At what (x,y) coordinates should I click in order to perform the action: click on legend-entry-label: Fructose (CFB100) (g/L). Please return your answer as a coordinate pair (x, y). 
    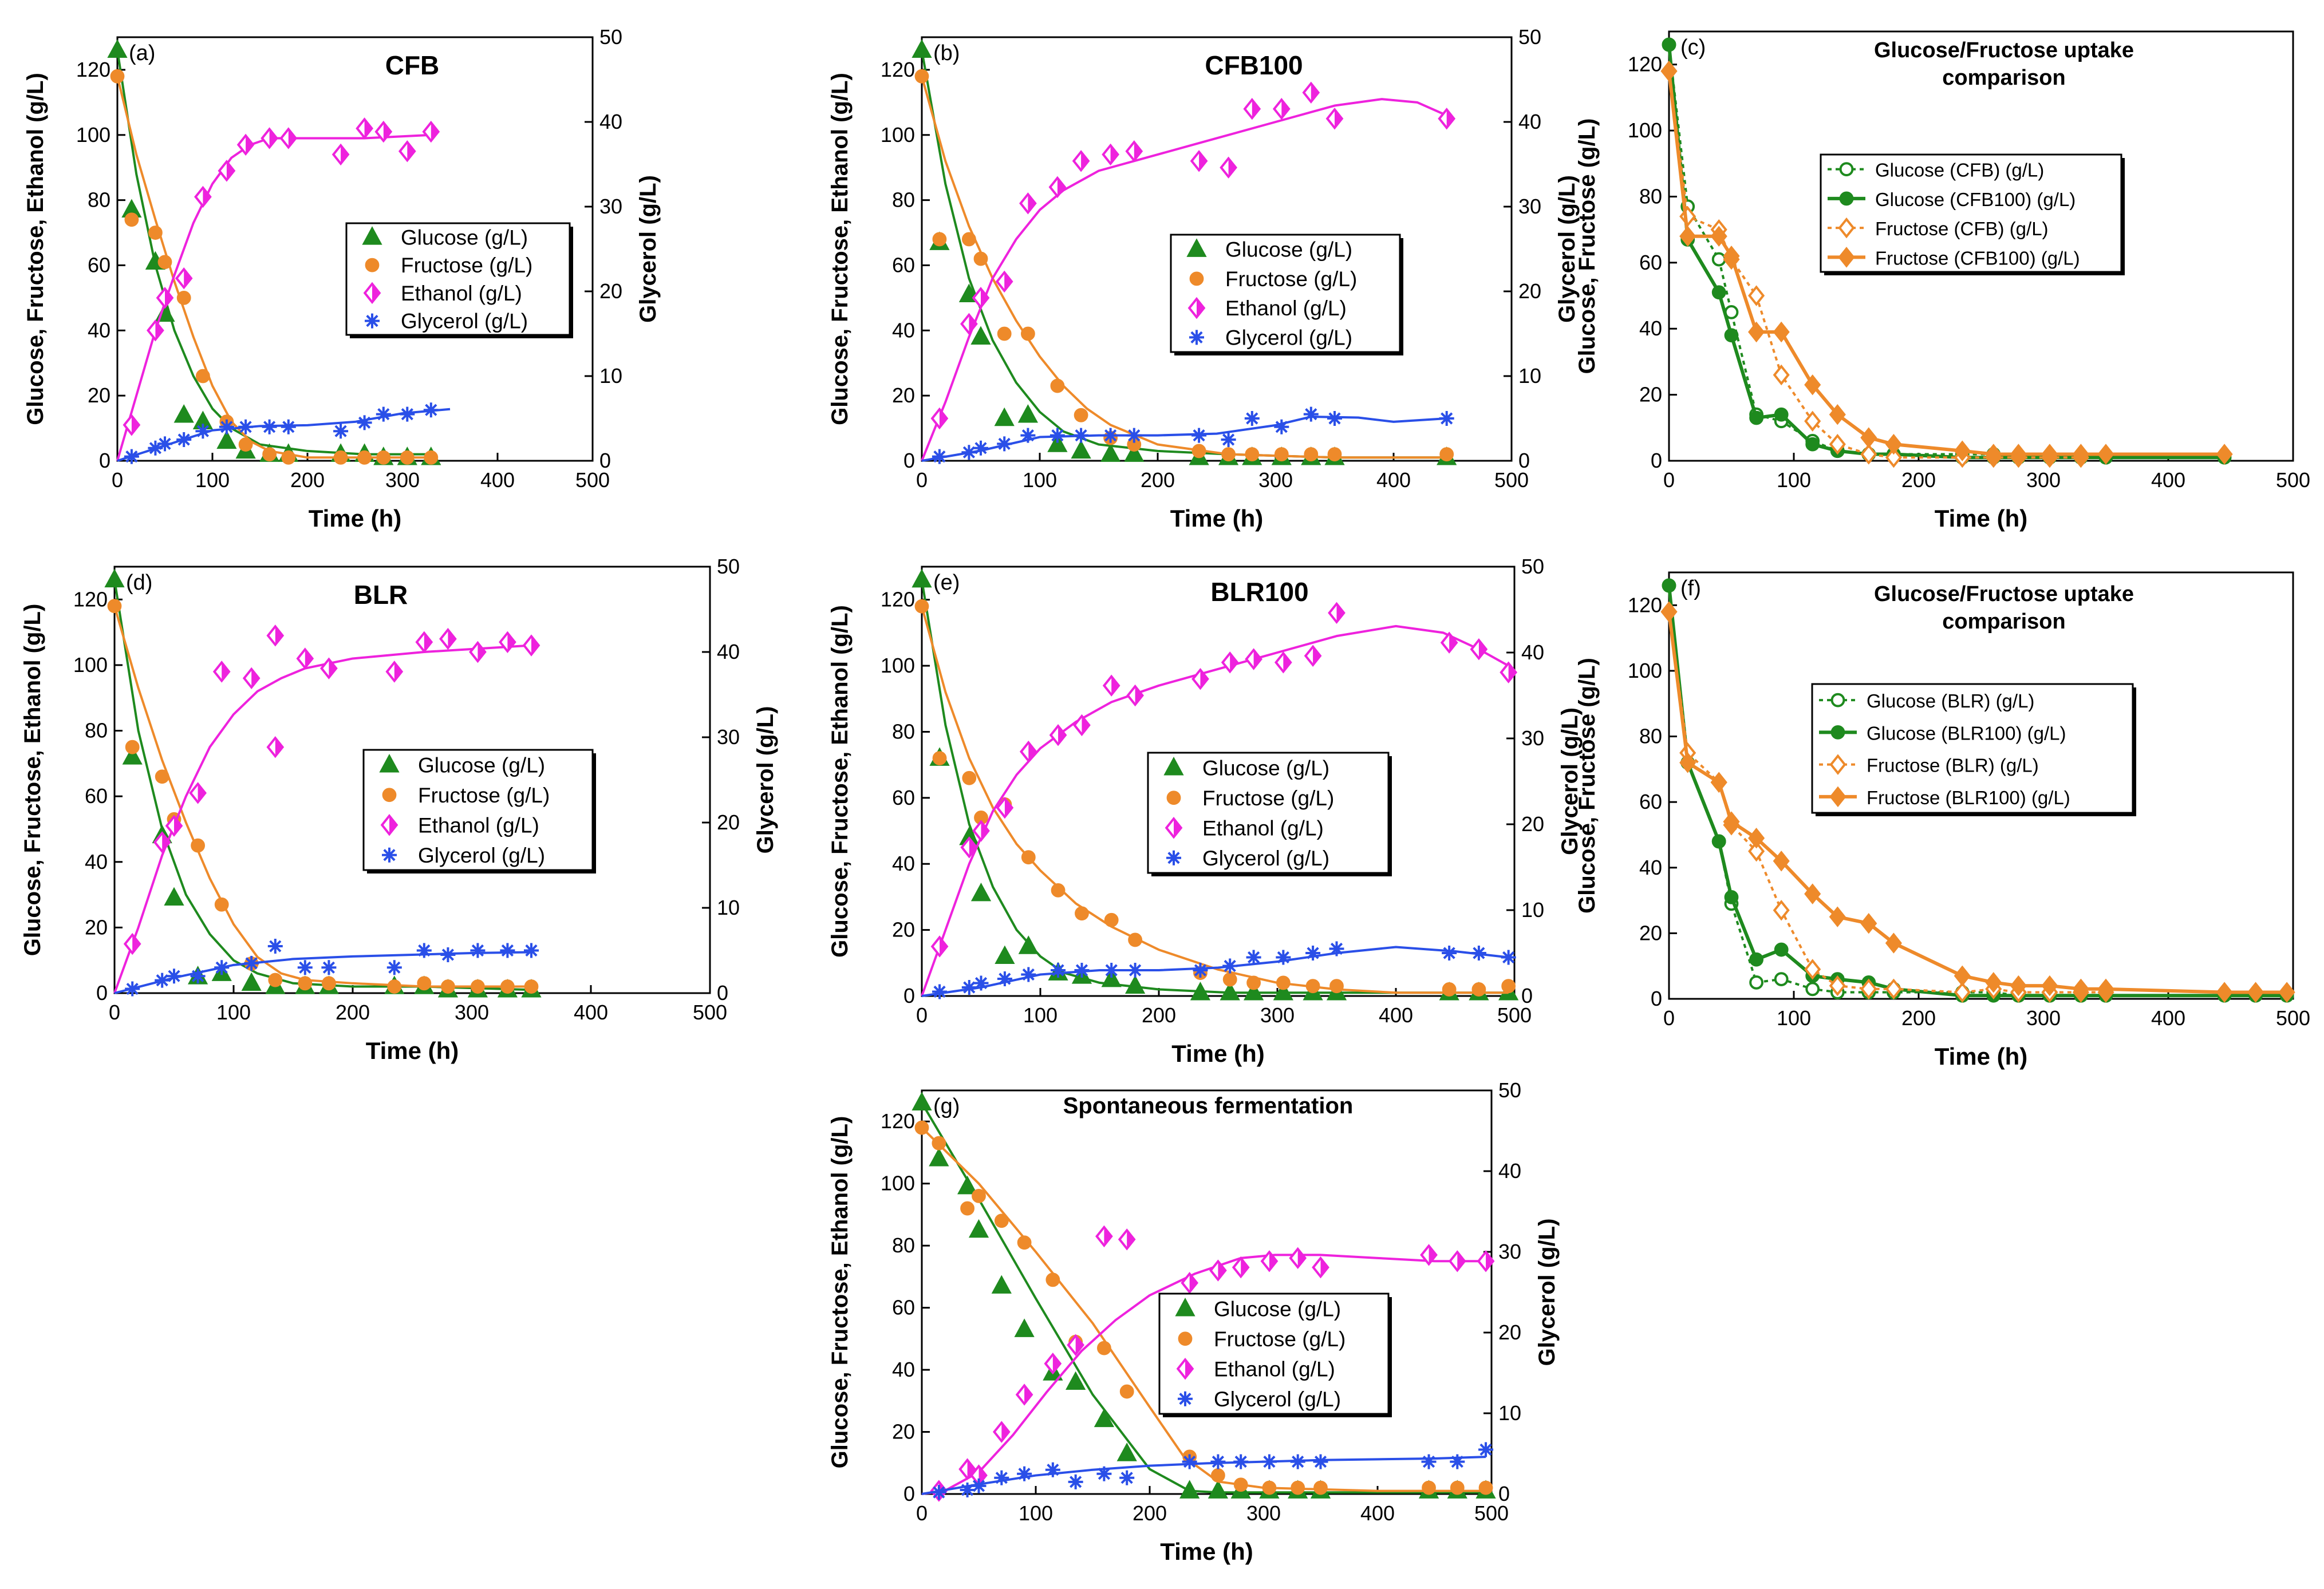
    Looking at the image, I should click on (1977, 257).